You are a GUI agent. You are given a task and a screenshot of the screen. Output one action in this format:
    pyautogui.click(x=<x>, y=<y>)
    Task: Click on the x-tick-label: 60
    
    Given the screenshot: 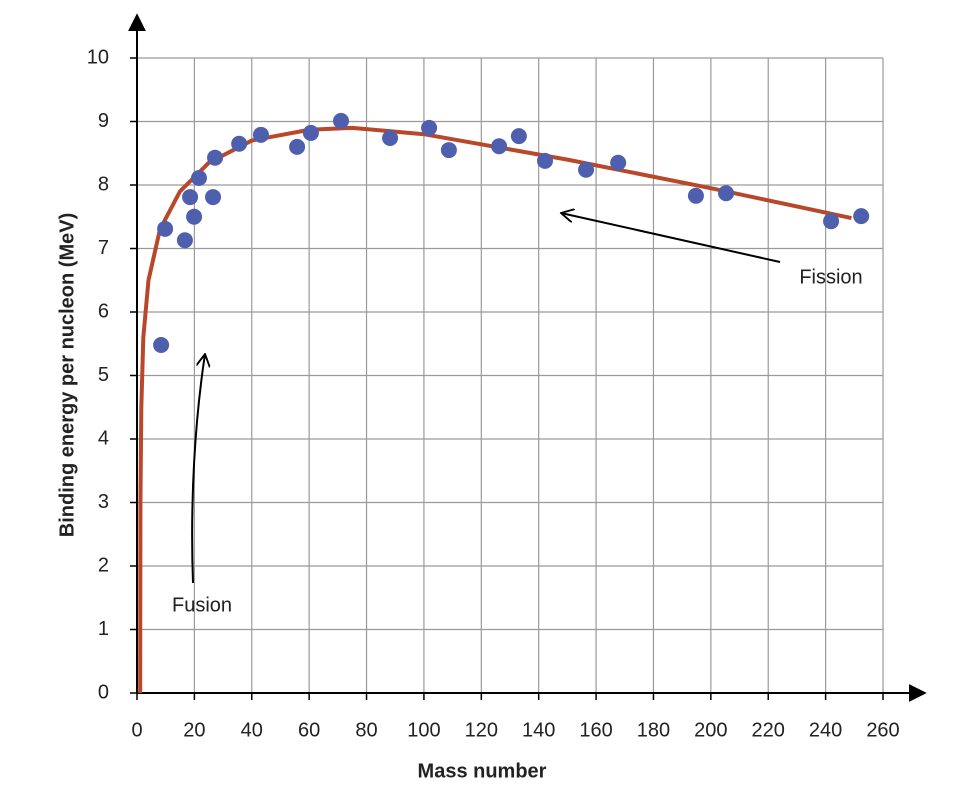 What is the action you would take?
    pyautogui.click(x=309, y=730)
    